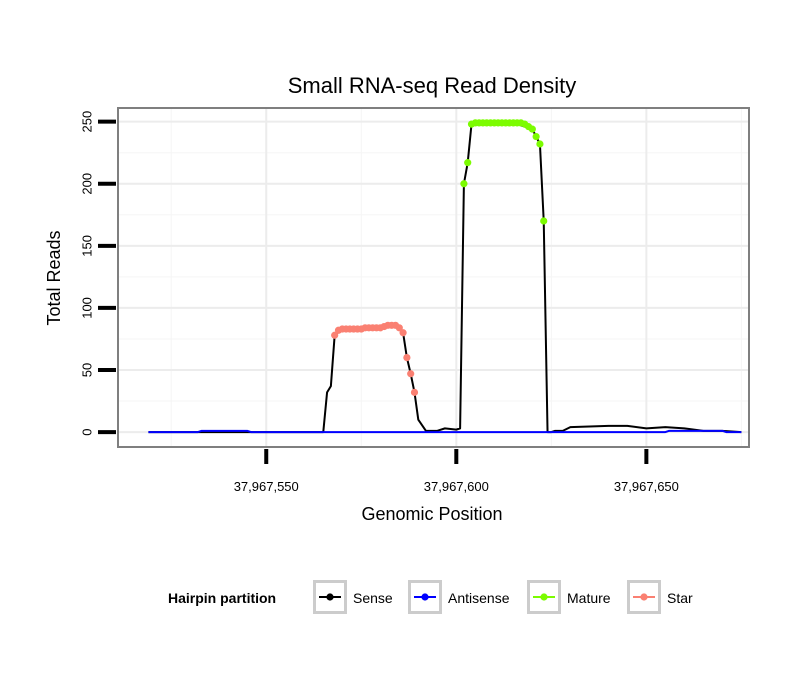 This screenshot has width=810, height=690. I want to click on legend-label-star: Star, so click(680, 598).